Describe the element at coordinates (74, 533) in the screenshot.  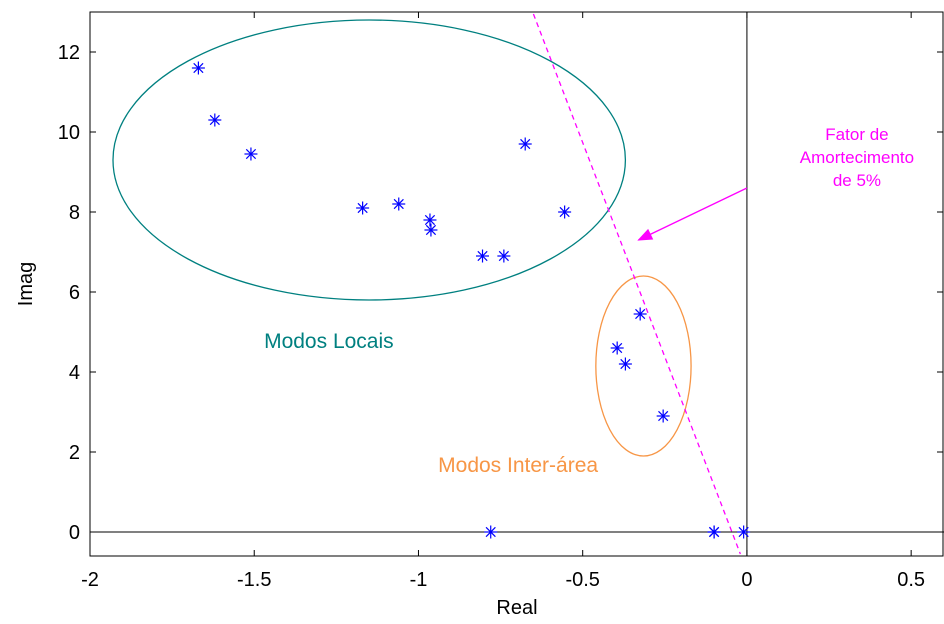
I see `y-tick-label: 0` at that location.